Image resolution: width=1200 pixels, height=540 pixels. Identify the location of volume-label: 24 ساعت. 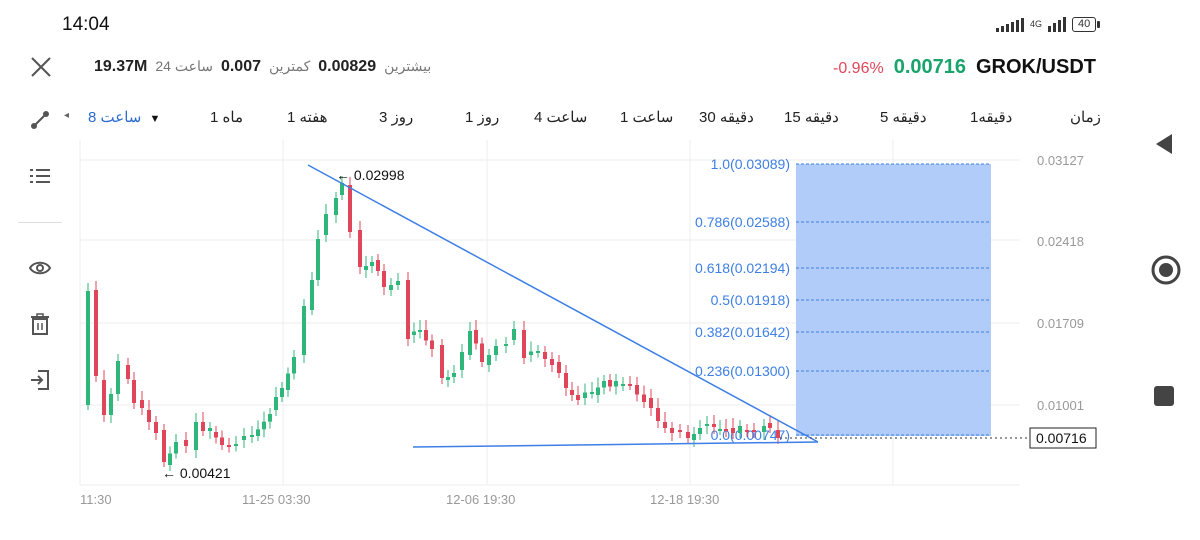
(184, 66).